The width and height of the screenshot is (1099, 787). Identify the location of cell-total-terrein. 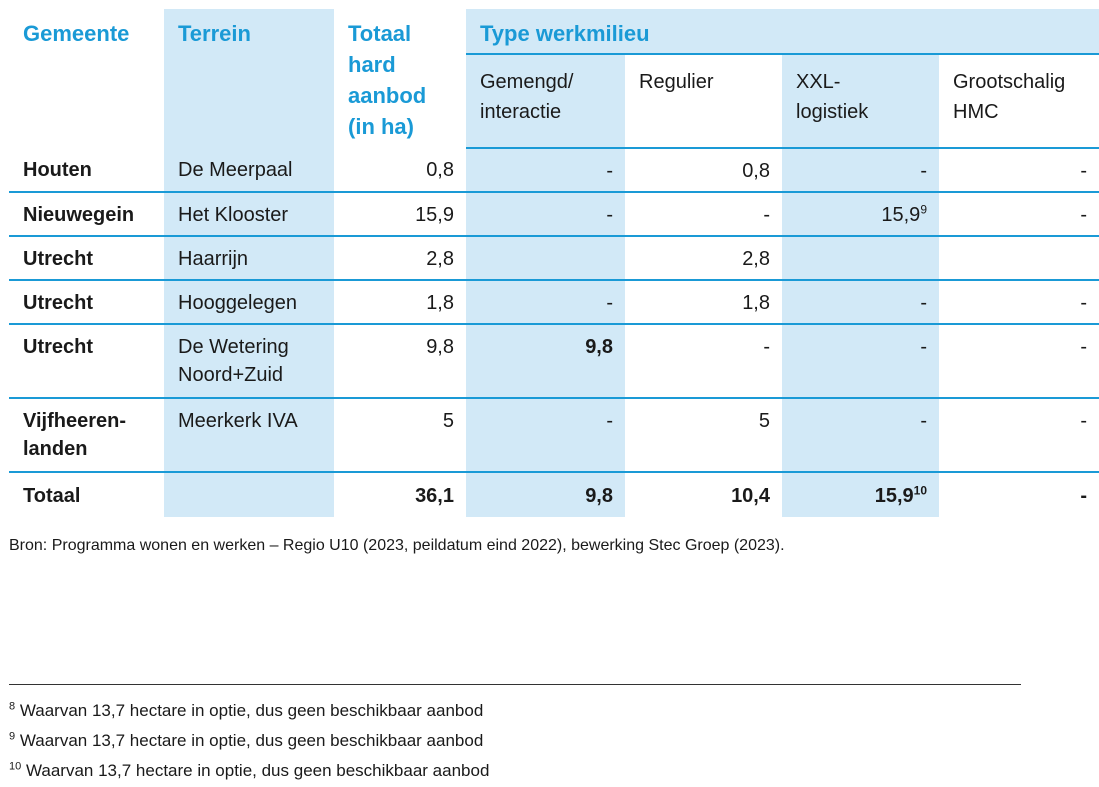
(249, 494).